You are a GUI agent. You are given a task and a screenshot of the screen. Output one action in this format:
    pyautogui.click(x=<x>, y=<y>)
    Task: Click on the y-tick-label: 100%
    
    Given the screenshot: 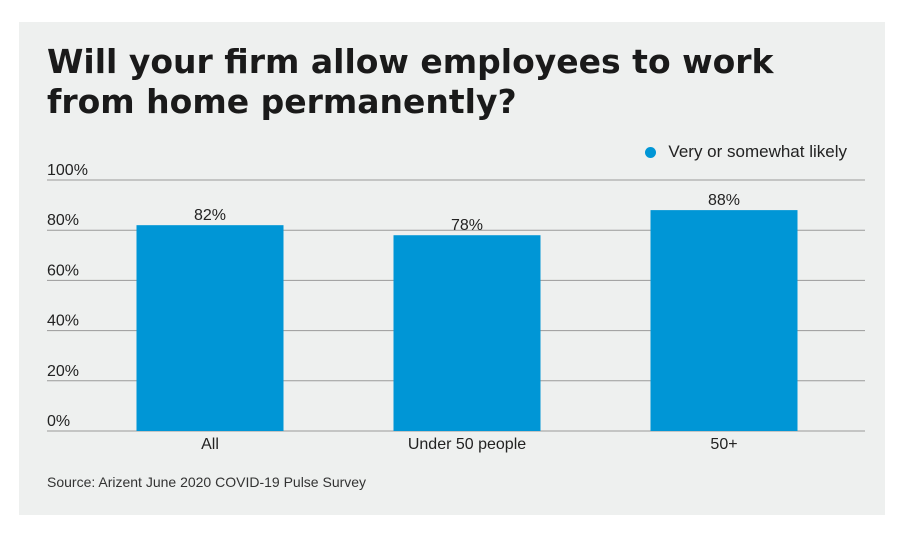 What is the action you would take?
    pyautogui.click(x=67, y=170)
    